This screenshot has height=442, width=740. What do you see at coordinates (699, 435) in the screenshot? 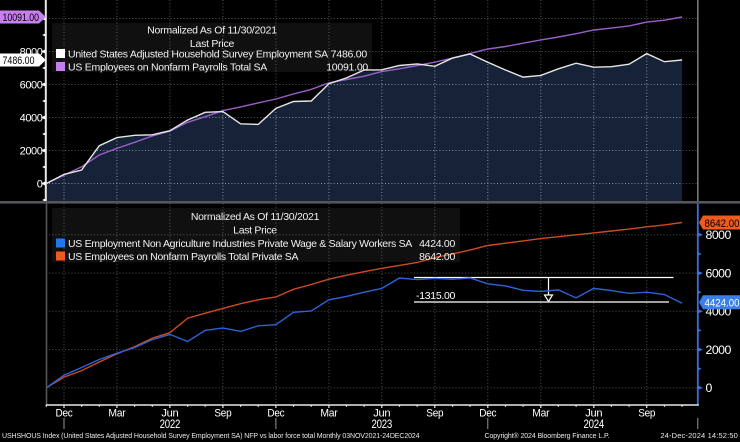
I see `svg-text: 24-Dec-2024 14:52:50` at bounding box center [699, 435].